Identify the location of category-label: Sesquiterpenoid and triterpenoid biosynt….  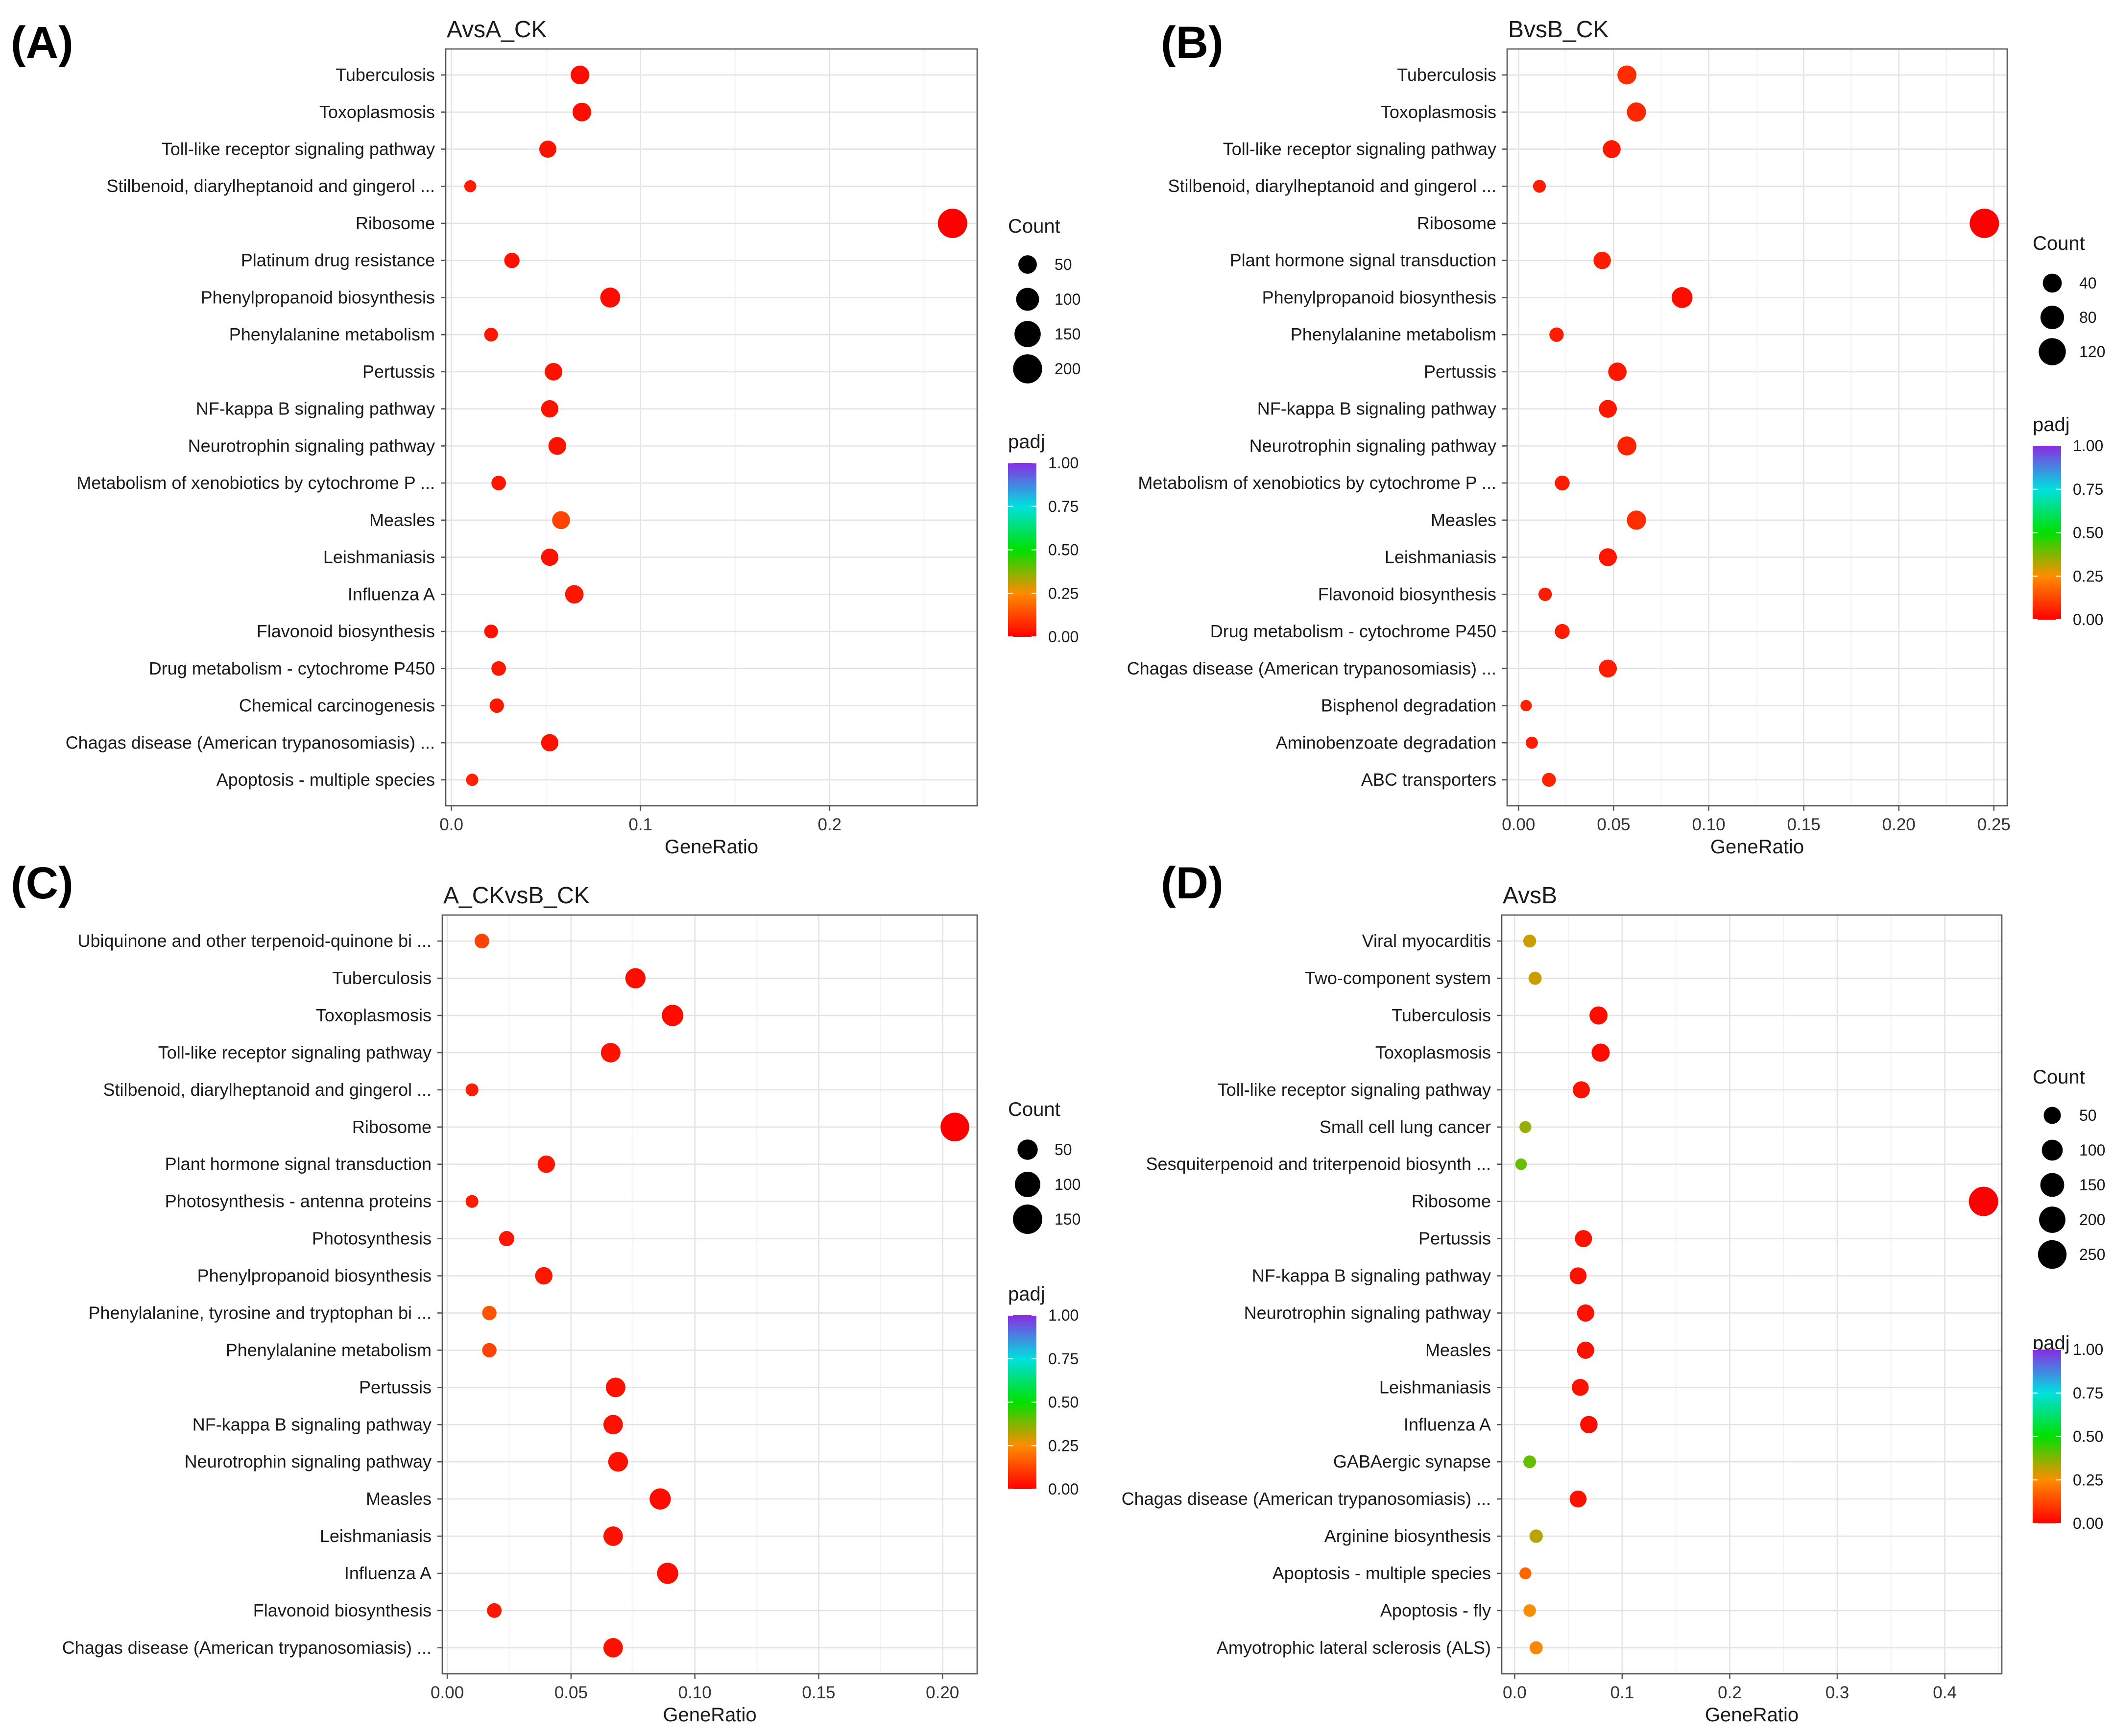
(1318, 1164).